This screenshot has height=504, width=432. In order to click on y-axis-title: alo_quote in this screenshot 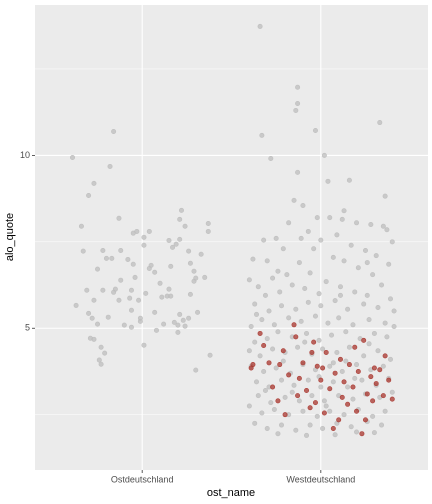, I will do `click(10, 237)`.